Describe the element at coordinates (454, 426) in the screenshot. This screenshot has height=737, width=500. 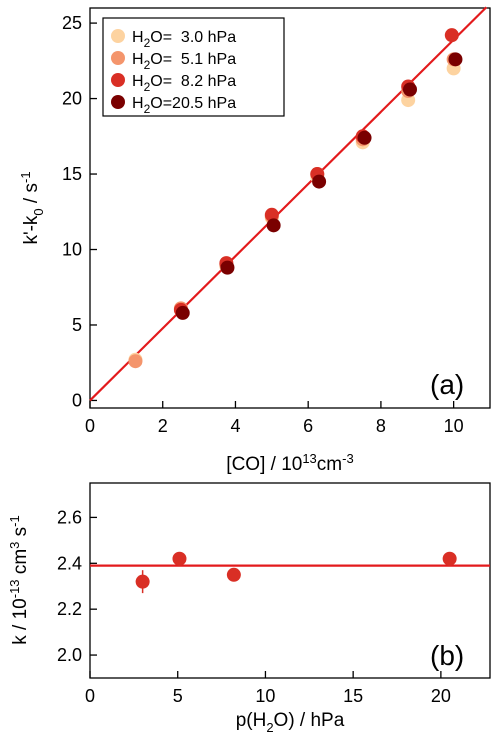
I see `panel-a-x-tick-label: 10` at that location.